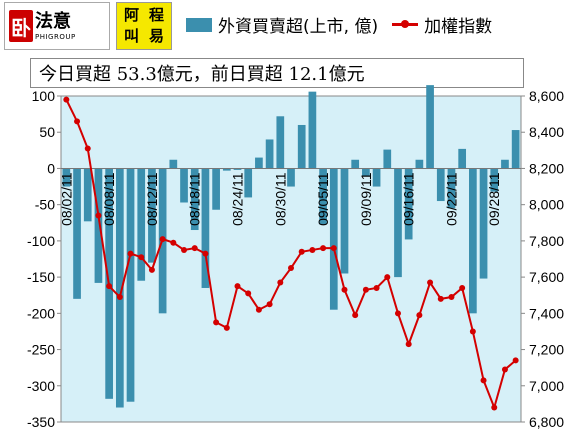 The height and width of the screenshot is (448, 583). What do you see at coordinates (51, 168) in the screenshot?
I see `left-tick-label: 0` at bounding box center [51, 168].